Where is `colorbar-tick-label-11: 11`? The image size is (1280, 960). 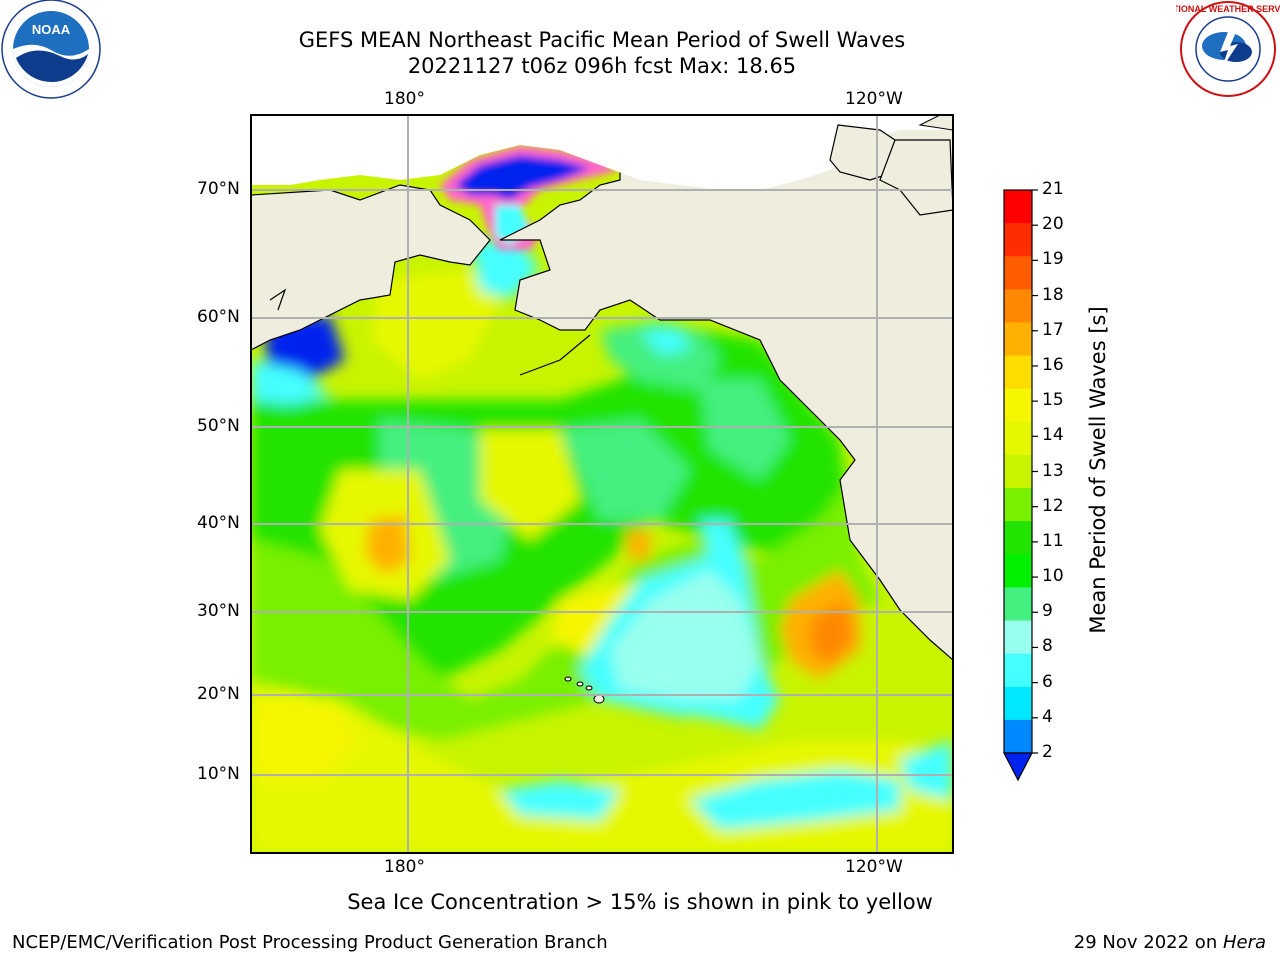
colorbar-tick-label-11: 11 is located at coordinates (1053, 540).